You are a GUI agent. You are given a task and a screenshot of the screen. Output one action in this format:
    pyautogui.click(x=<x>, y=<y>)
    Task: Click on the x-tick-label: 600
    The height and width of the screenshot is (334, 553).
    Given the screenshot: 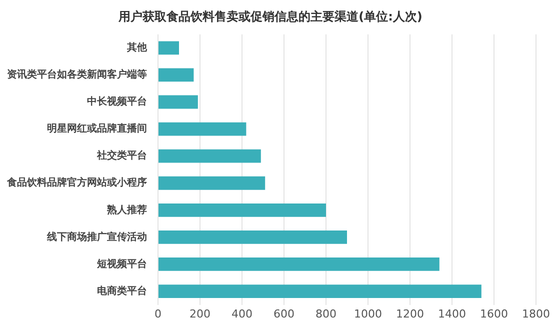 What is the action you would take?
    pyautogui.click(x=284, y=313)
    